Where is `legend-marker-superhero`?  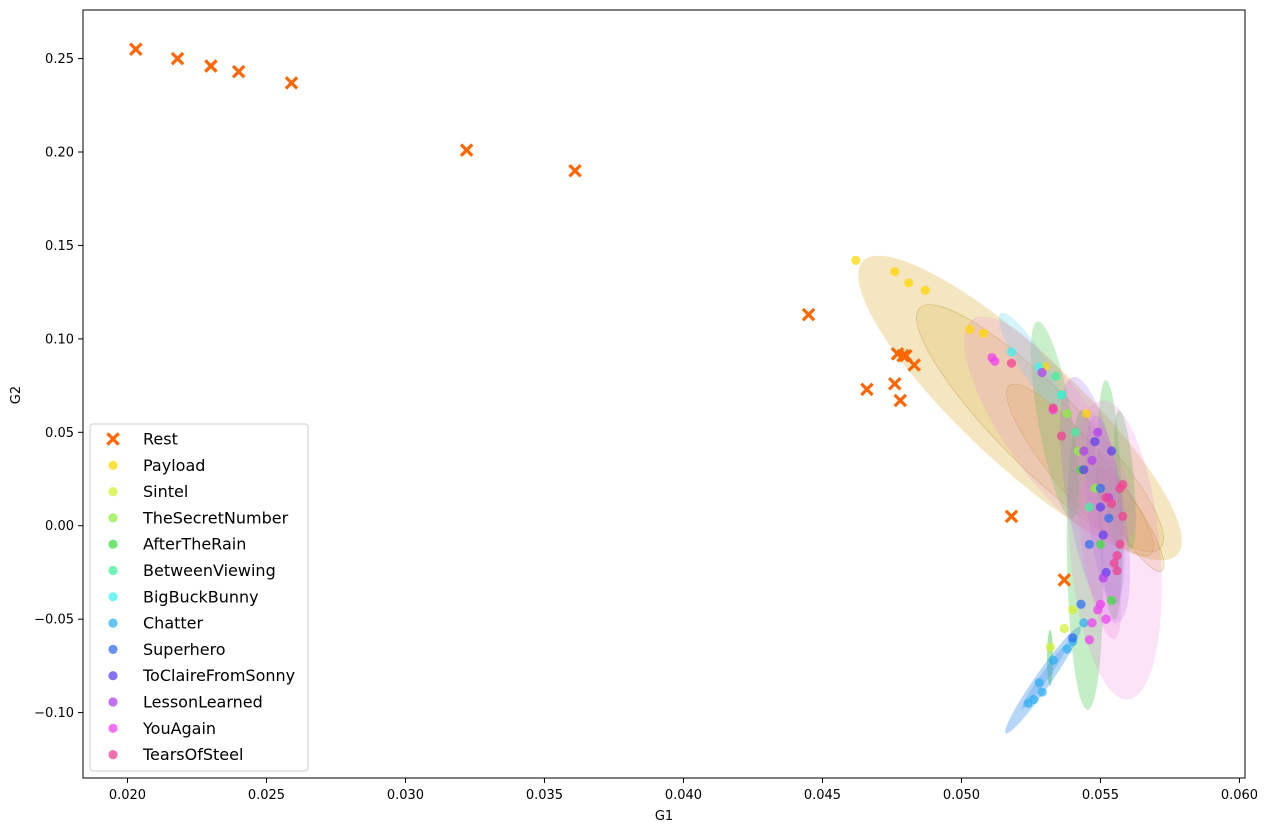
legend-marker-superhero is located at coordinates (113, 649).